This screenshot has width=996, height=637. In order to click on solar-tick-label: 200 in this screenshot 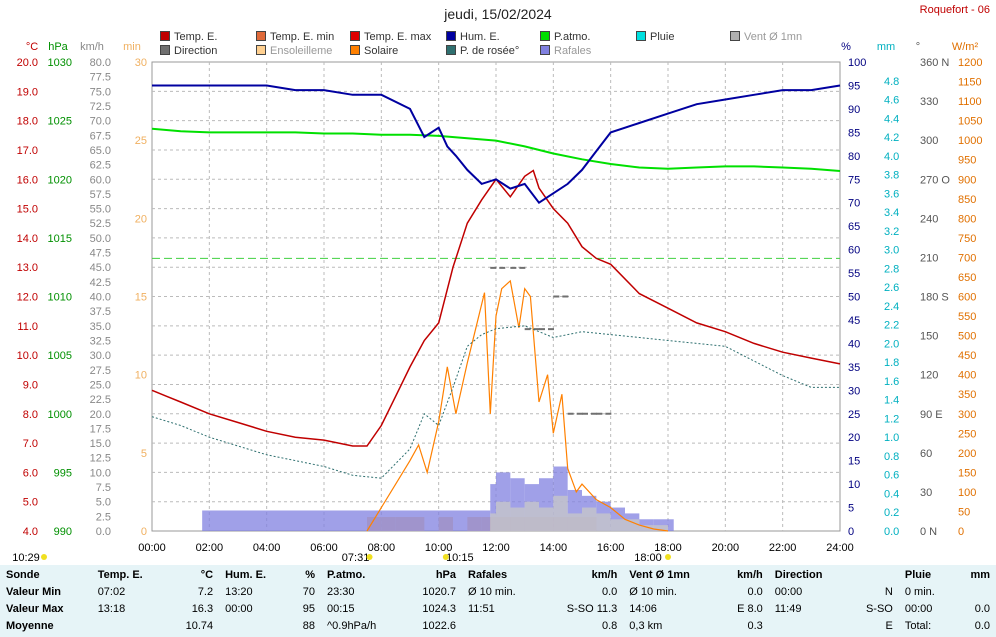, I will do `click(967, 454)`.